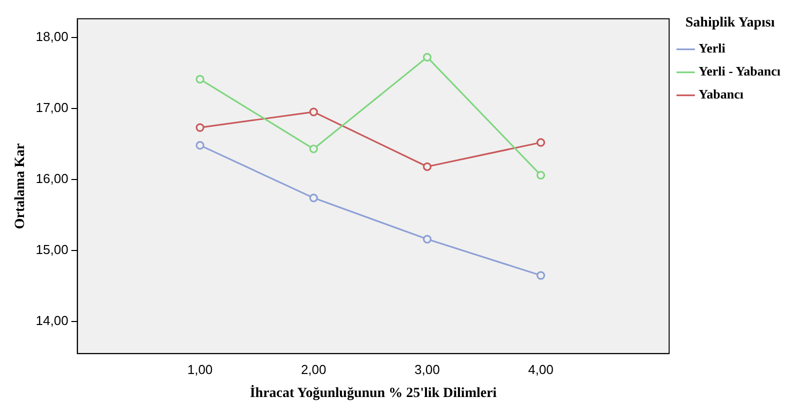 This screenshot has height=414, width=809. I want to click on y-tick-label: 17,00, so click(52, 107).